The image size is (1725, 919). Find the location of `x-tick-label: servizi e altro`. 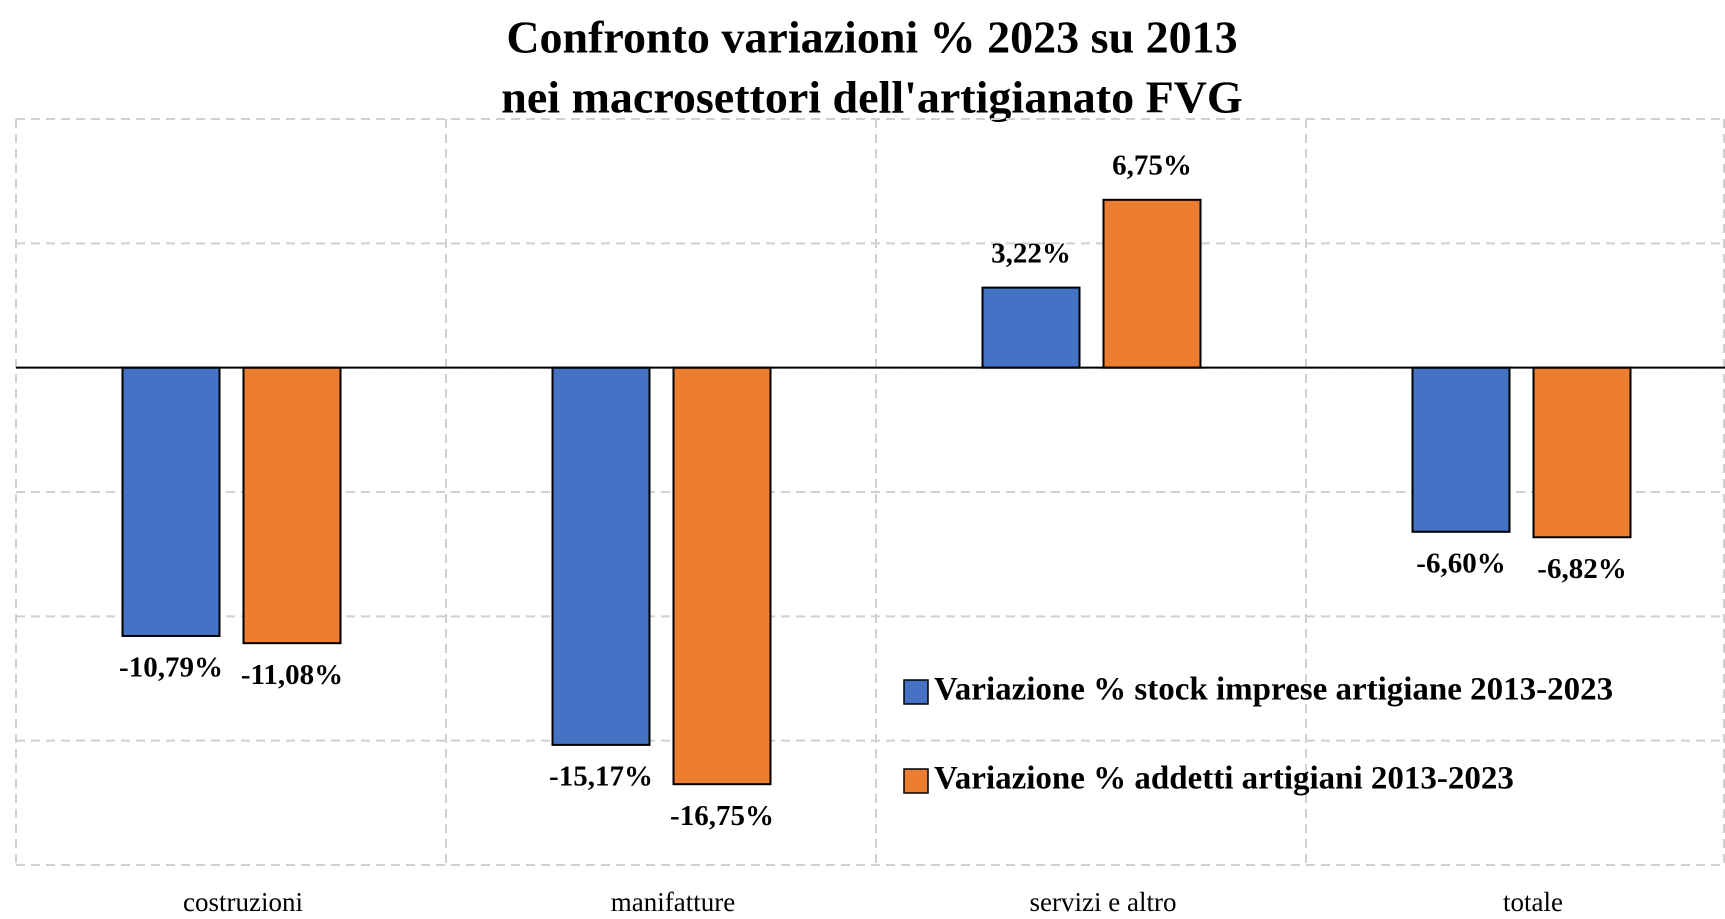

x-tick-label: servizi e altro is located at coordinates (1103, 902).